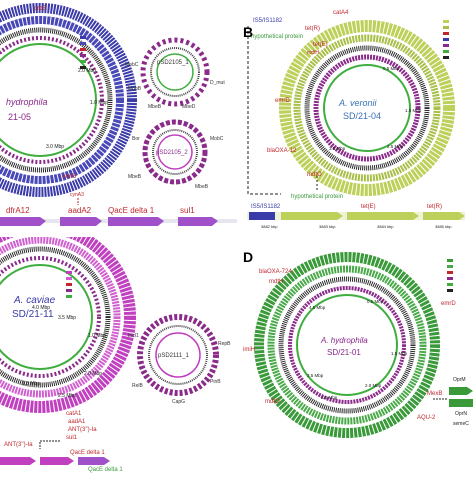 The image size is (474, 479). What do you see at coordinates (77, 422) in the screenshot?
I see `gene-label: aadA1` at bounding box center [77, 422].